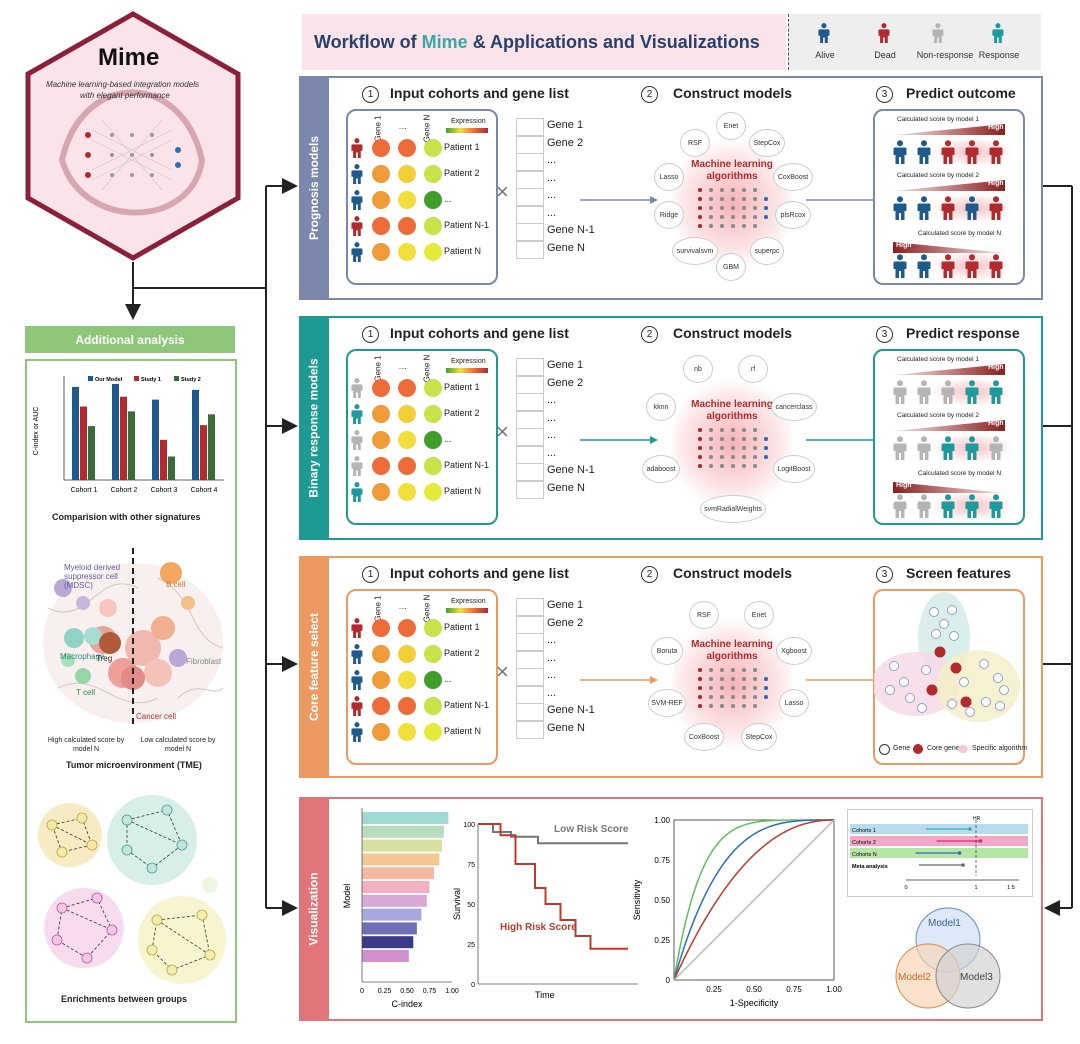 The width and height of the screenshot is (1080, 1044). What do you see at coordinates (502, 191) in the screenshot?
I see `multiply-sign: ×` at bounding box center [502, 191].